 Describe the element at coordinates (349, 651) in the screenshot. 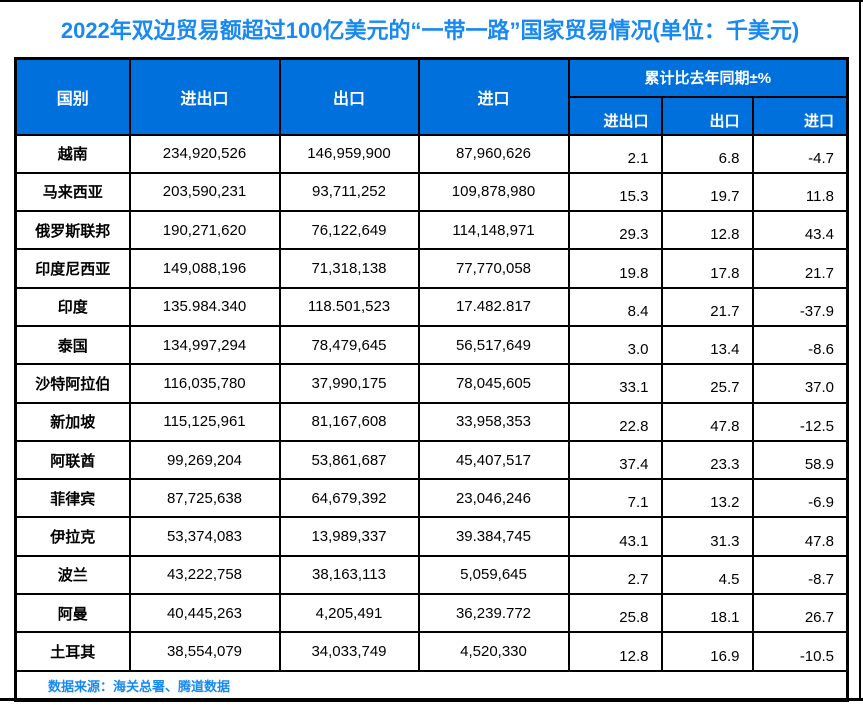

I see `cell-export: 34,033,749` at that location.